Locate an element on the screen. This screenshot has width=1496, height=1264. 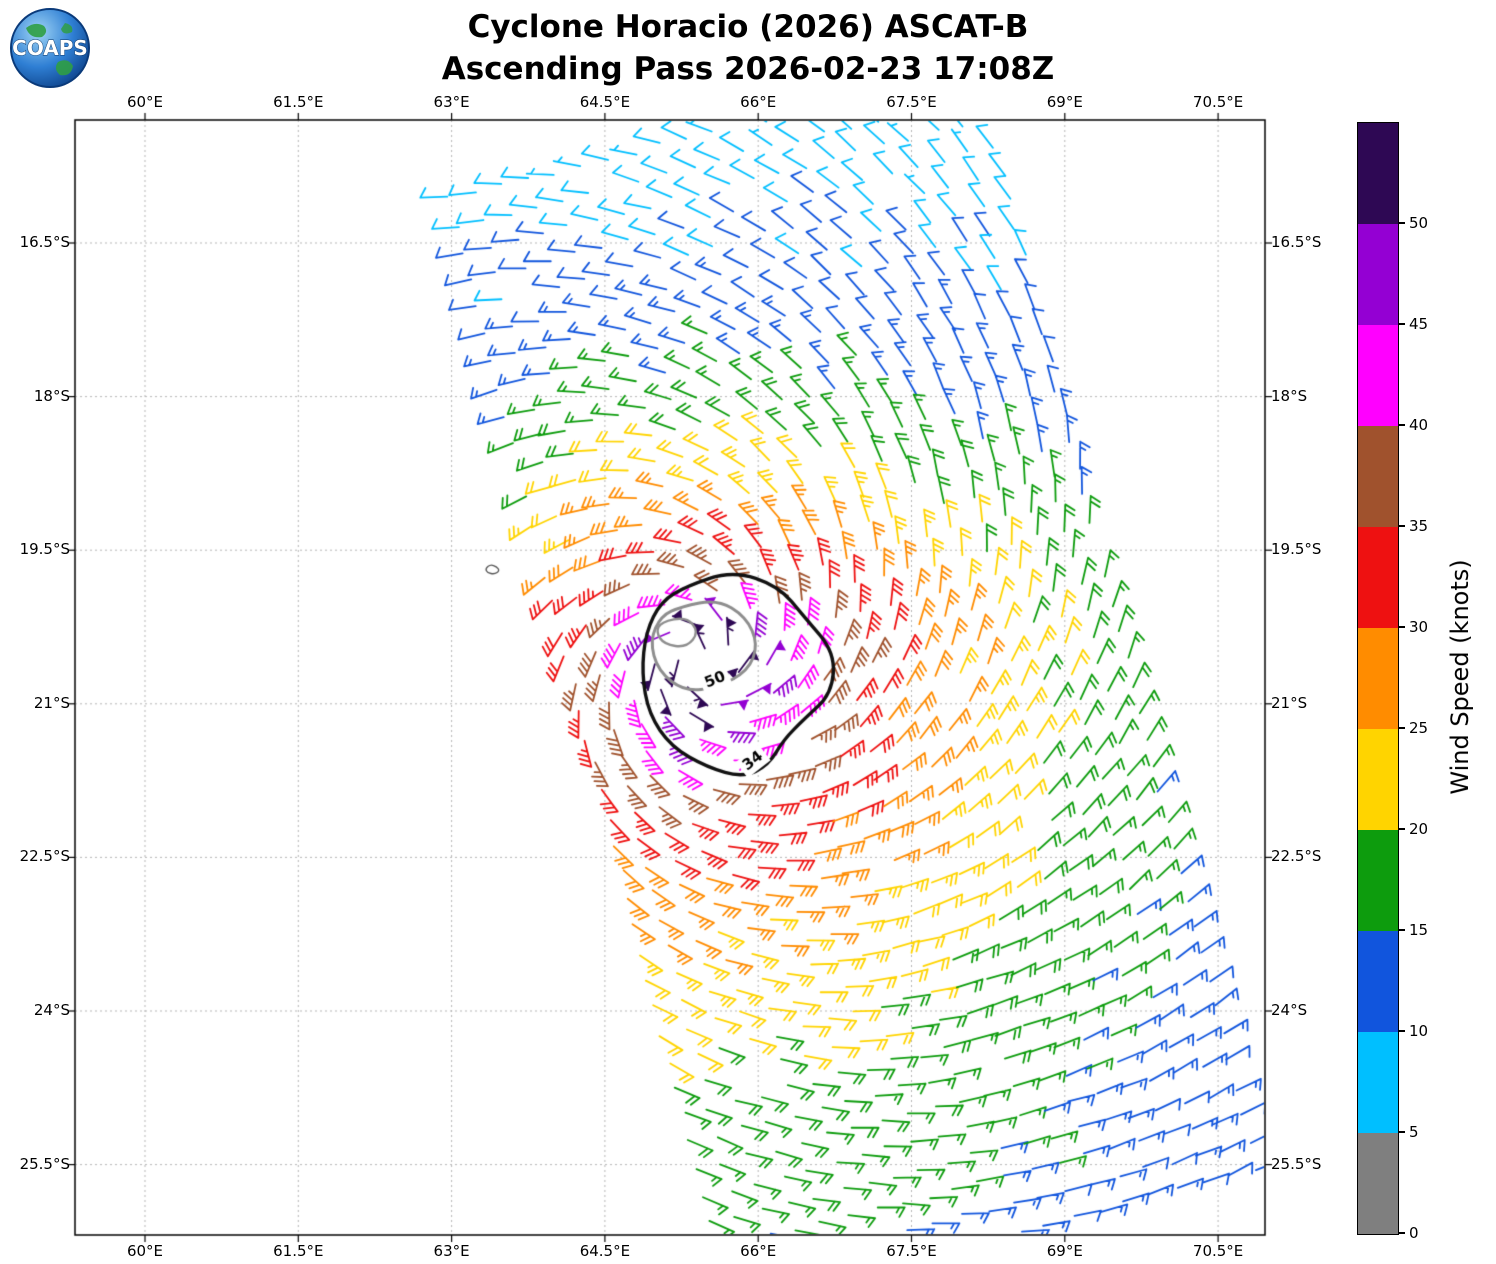
y-tick-label-right: 21°S is located at coordinates (1289, 702).